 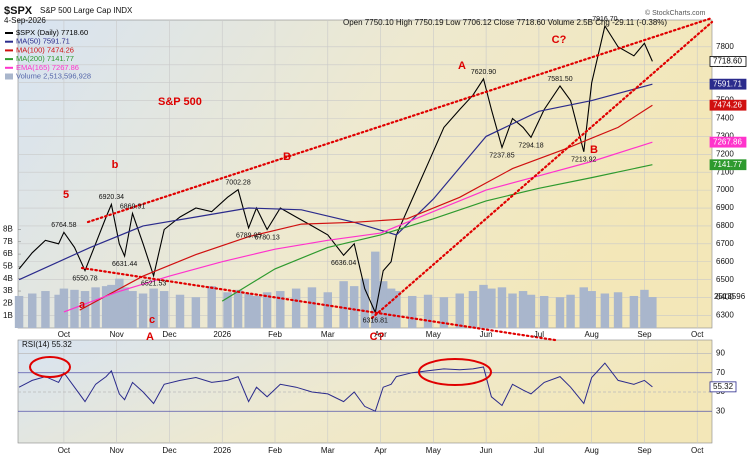 What do you see at coordinates (720, 353) in the screenshot?
I see `rsi-tick-label: 90` at bounding box center [720, 353].